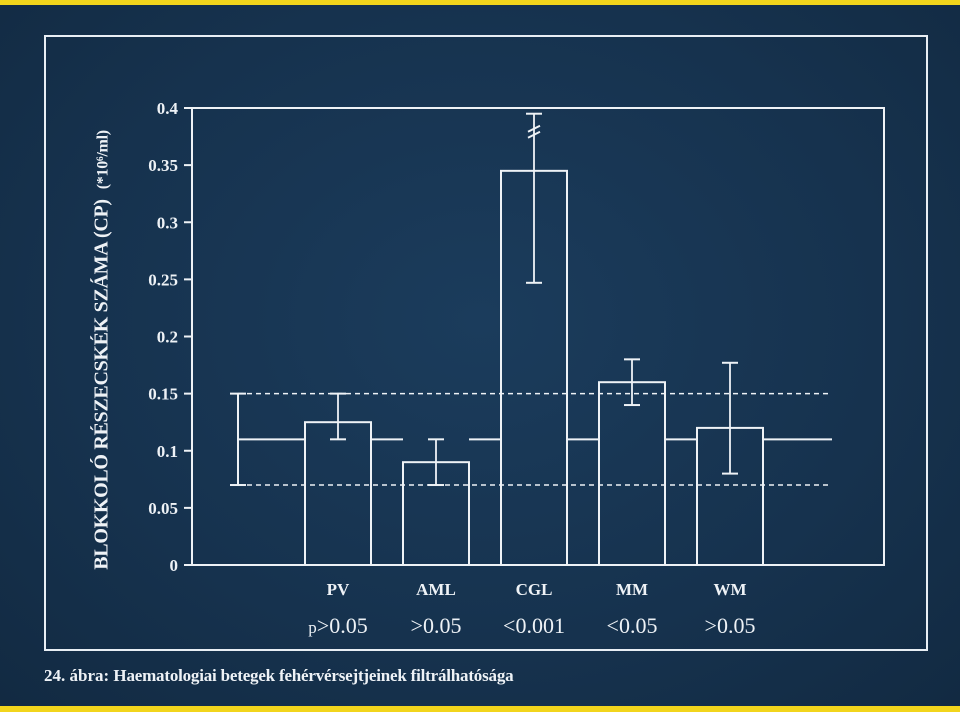  I want to click on y-tick-label: 0.15, so click(163, 394).